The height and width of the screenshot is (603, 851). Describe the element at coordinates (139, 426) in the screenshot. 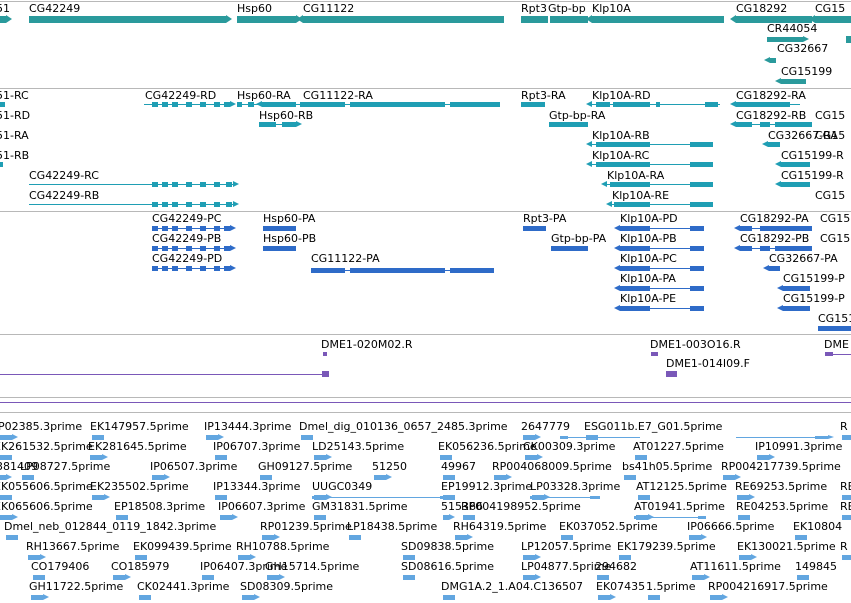

I see `est-label: EK147957.5prime` at that location.